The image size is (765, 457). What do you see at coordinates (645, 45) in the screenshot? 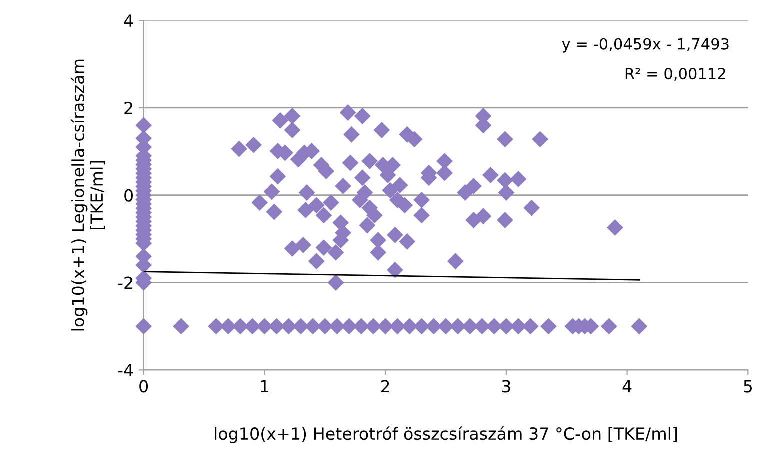
I see `annotation: y = -0,0459x - 1,7493` at bounding box center [645, 45].